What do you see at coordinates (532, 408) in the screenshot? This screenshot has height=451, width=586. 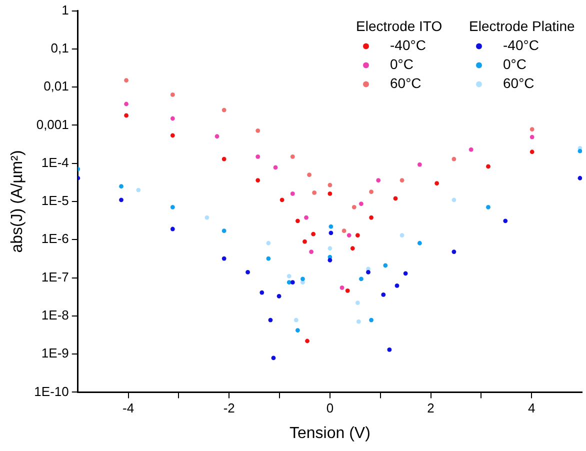 I see `x-tick-label: 4` at bounding box center [532, 408].